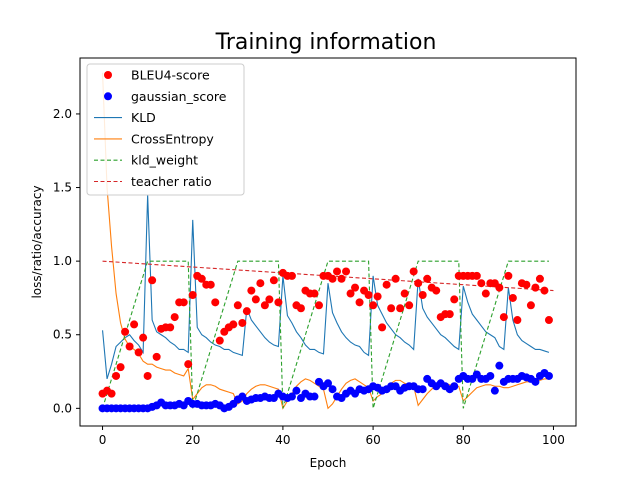  Describe the element at coordinates (192, 440) in the screenshot. I see `x-tick-label: 20` at that location.